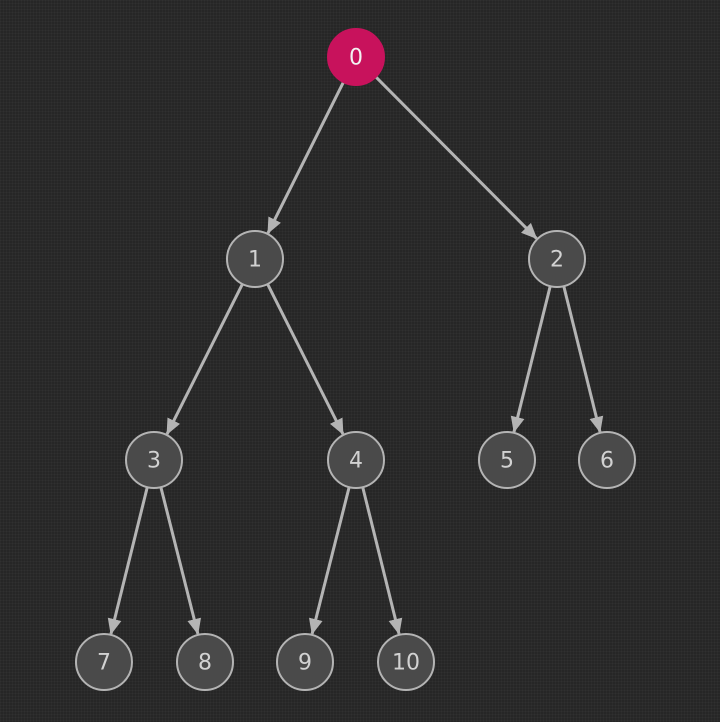 The image size is (720, 722). I want to click on node-label: 2, so click(557, 260).